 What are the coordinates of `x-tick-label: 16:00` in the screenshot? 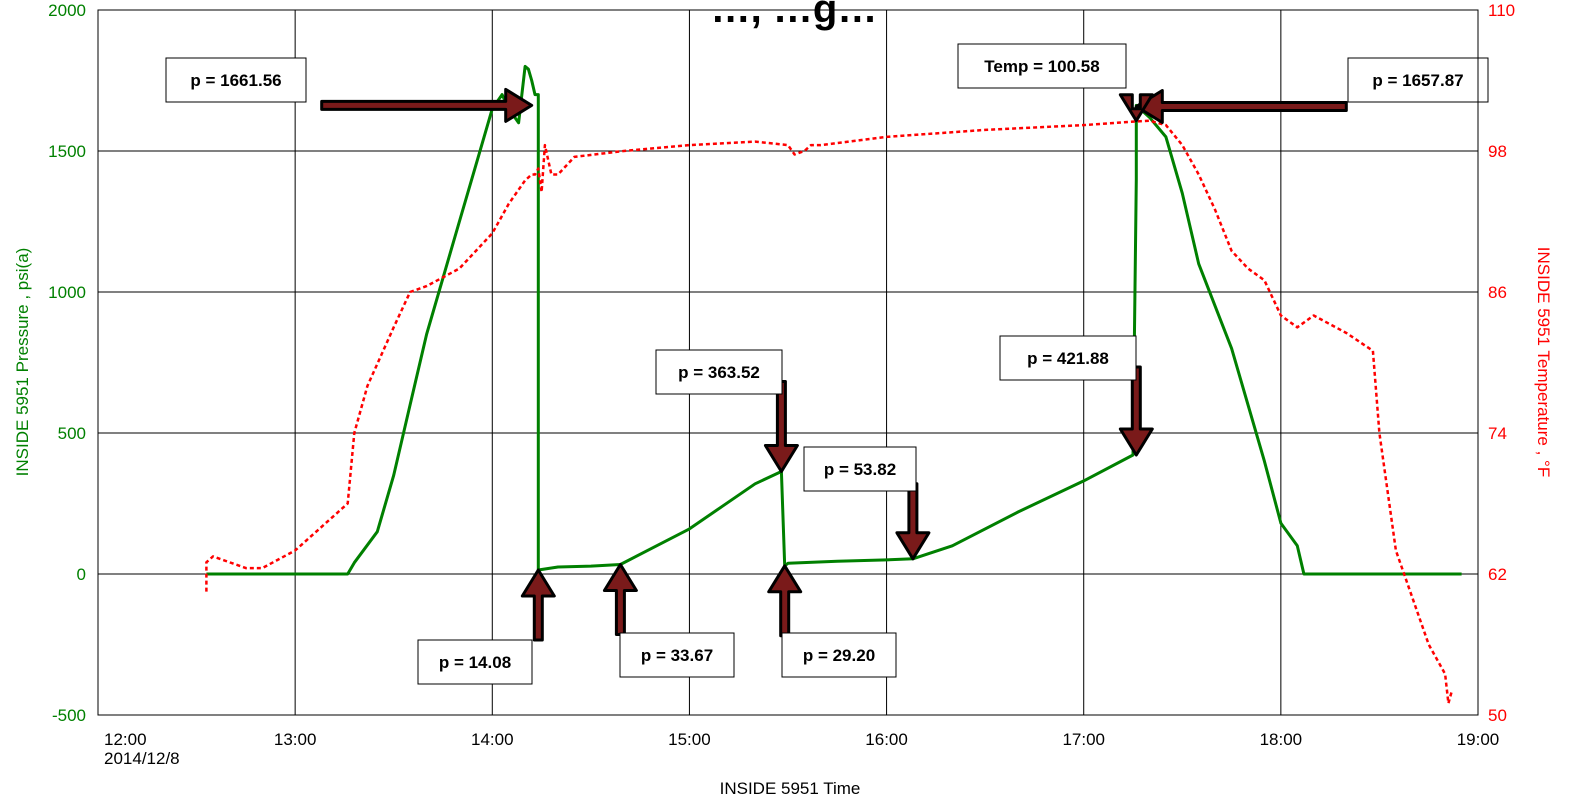 It's located at (886, 739).